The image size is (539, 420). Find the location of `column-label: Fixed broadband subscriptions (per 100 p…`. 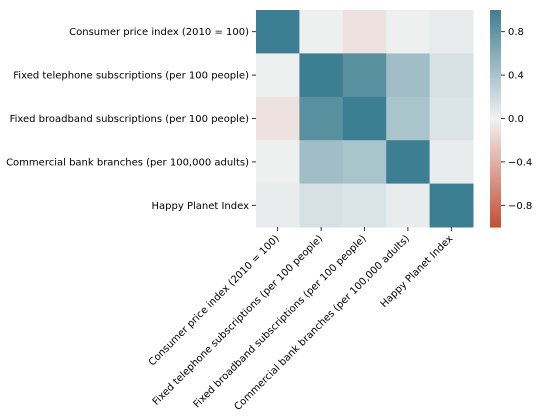

column-label: Fixed broadband subscriptions (per 100 p… is located at coordinates (280, 321).